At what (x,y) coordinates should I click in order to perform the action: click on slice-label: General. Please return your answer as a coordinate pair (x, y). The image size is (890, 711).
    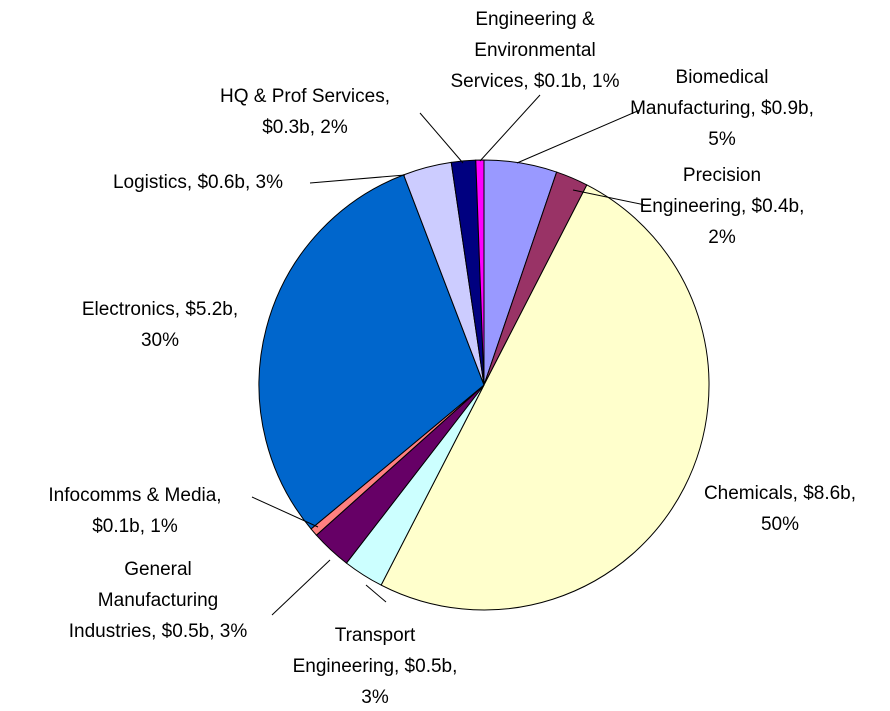
    Looking at the image, I should click on (158, 569).